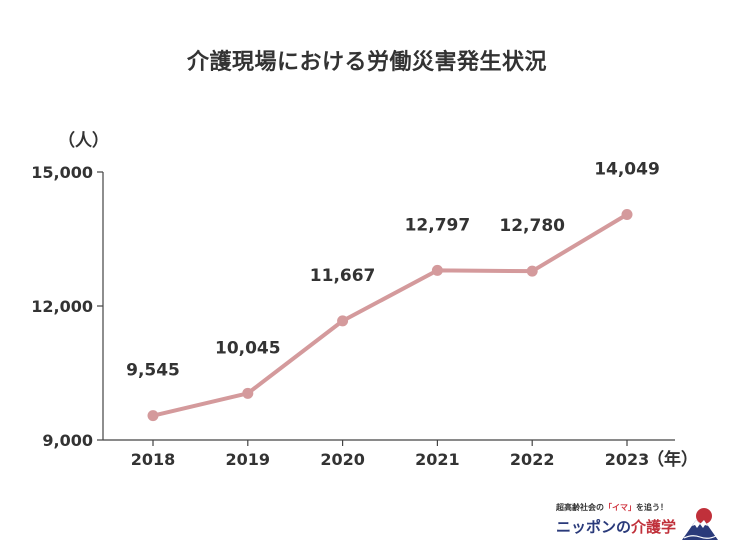 This screenshot has height=554, width=734. Describe the element at coordinates (532, 459) in the screenshot. I see `x-tick-label: 2022` at that location.